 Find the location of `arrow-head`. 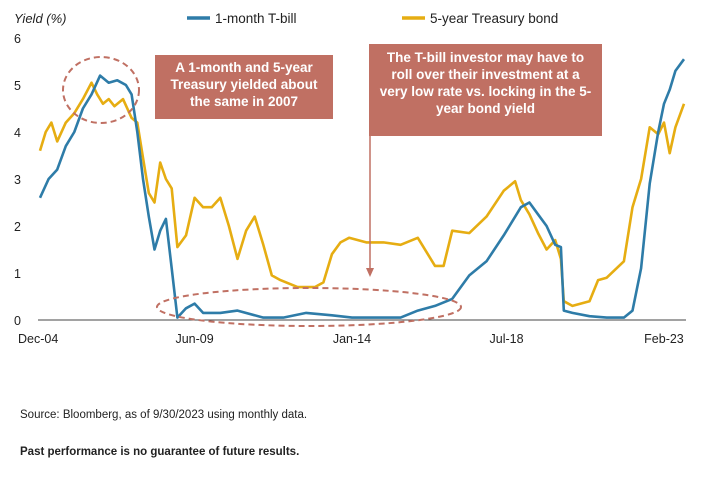

arrow-head is located at coordinates (370, 272).